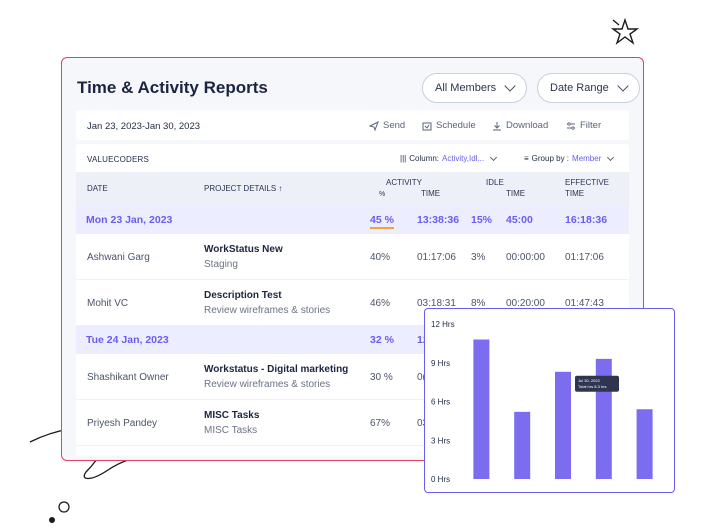 Image resolution: width=706 pixels, height=531 pixels. Describe the element at coordinates (478, 303) in the screenshot. I see `idle-pct: 8%` at that location.